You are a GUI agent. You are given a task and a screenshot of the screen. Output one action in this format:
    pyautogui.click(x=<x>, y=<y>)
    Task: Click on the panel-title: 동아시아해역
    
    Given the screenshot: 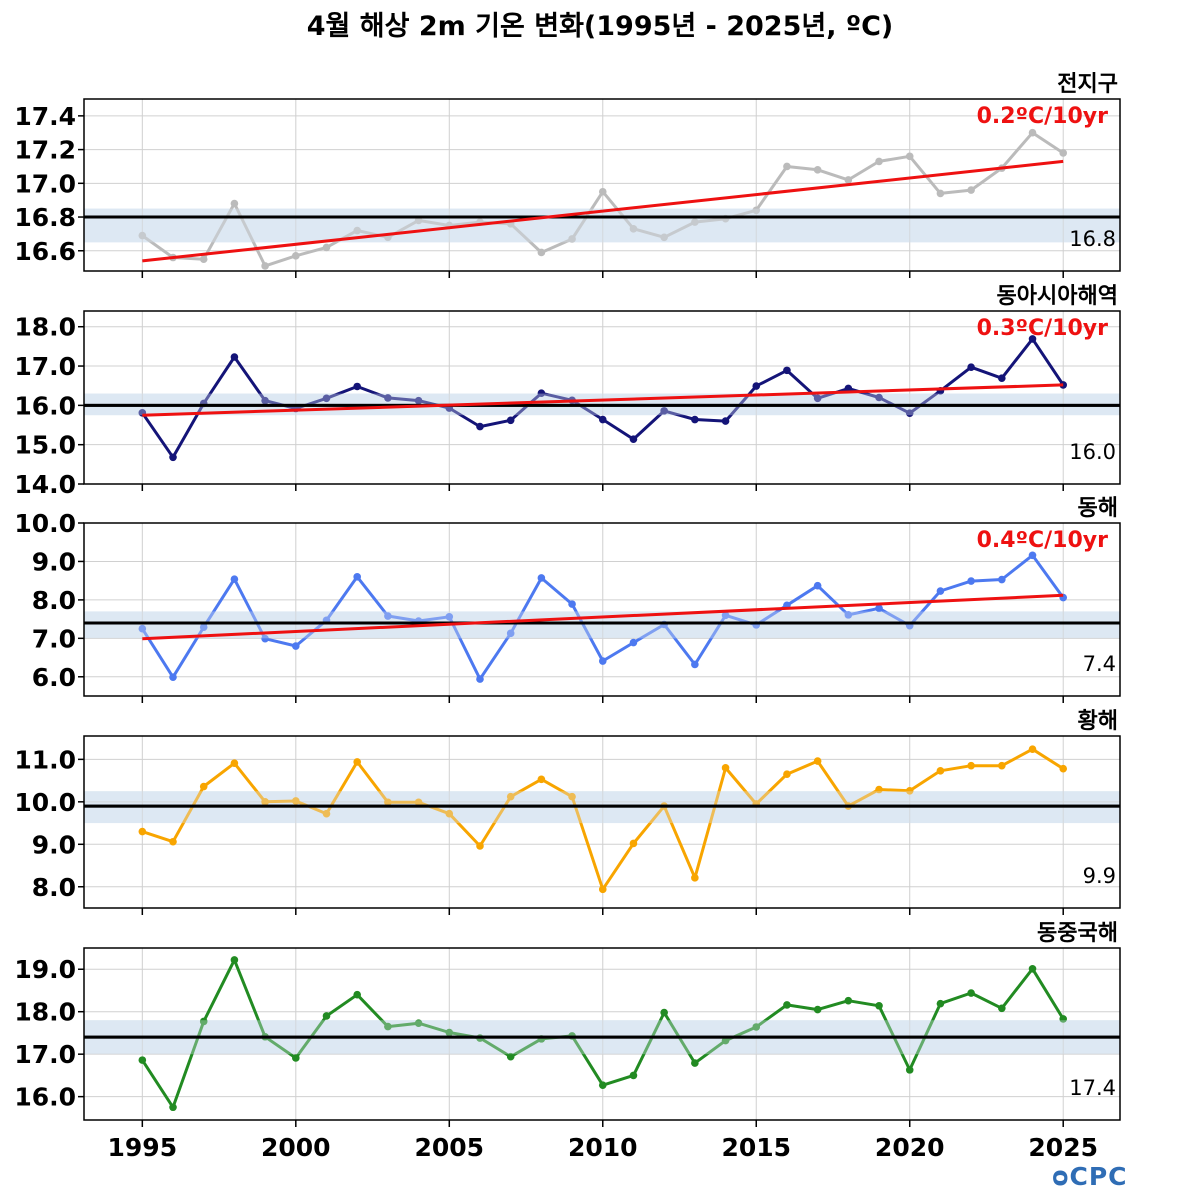 What is the action you would take?
    pyautogui.click(x=1057, y=296)
    